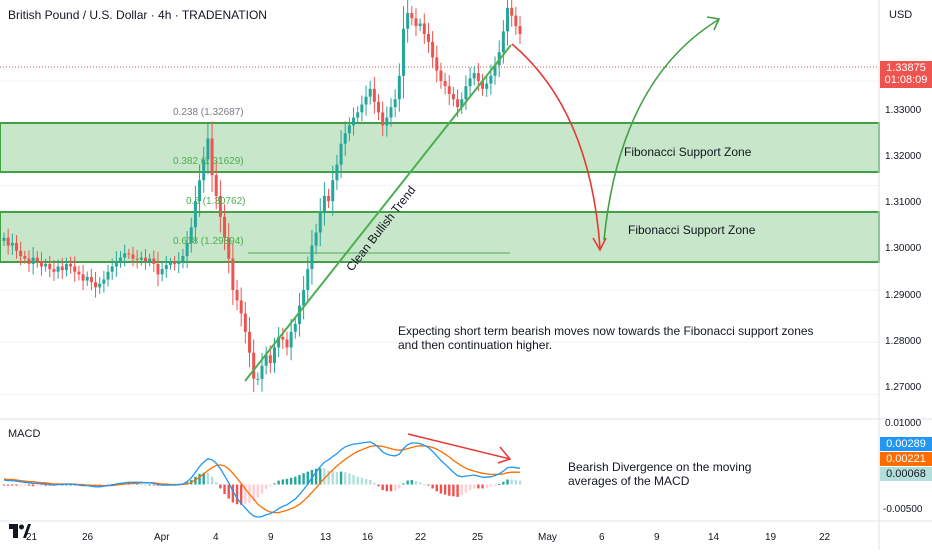  Describe the element at coordinates (32, 537) in the screenshot. I see `time-tick: 21` at that location.